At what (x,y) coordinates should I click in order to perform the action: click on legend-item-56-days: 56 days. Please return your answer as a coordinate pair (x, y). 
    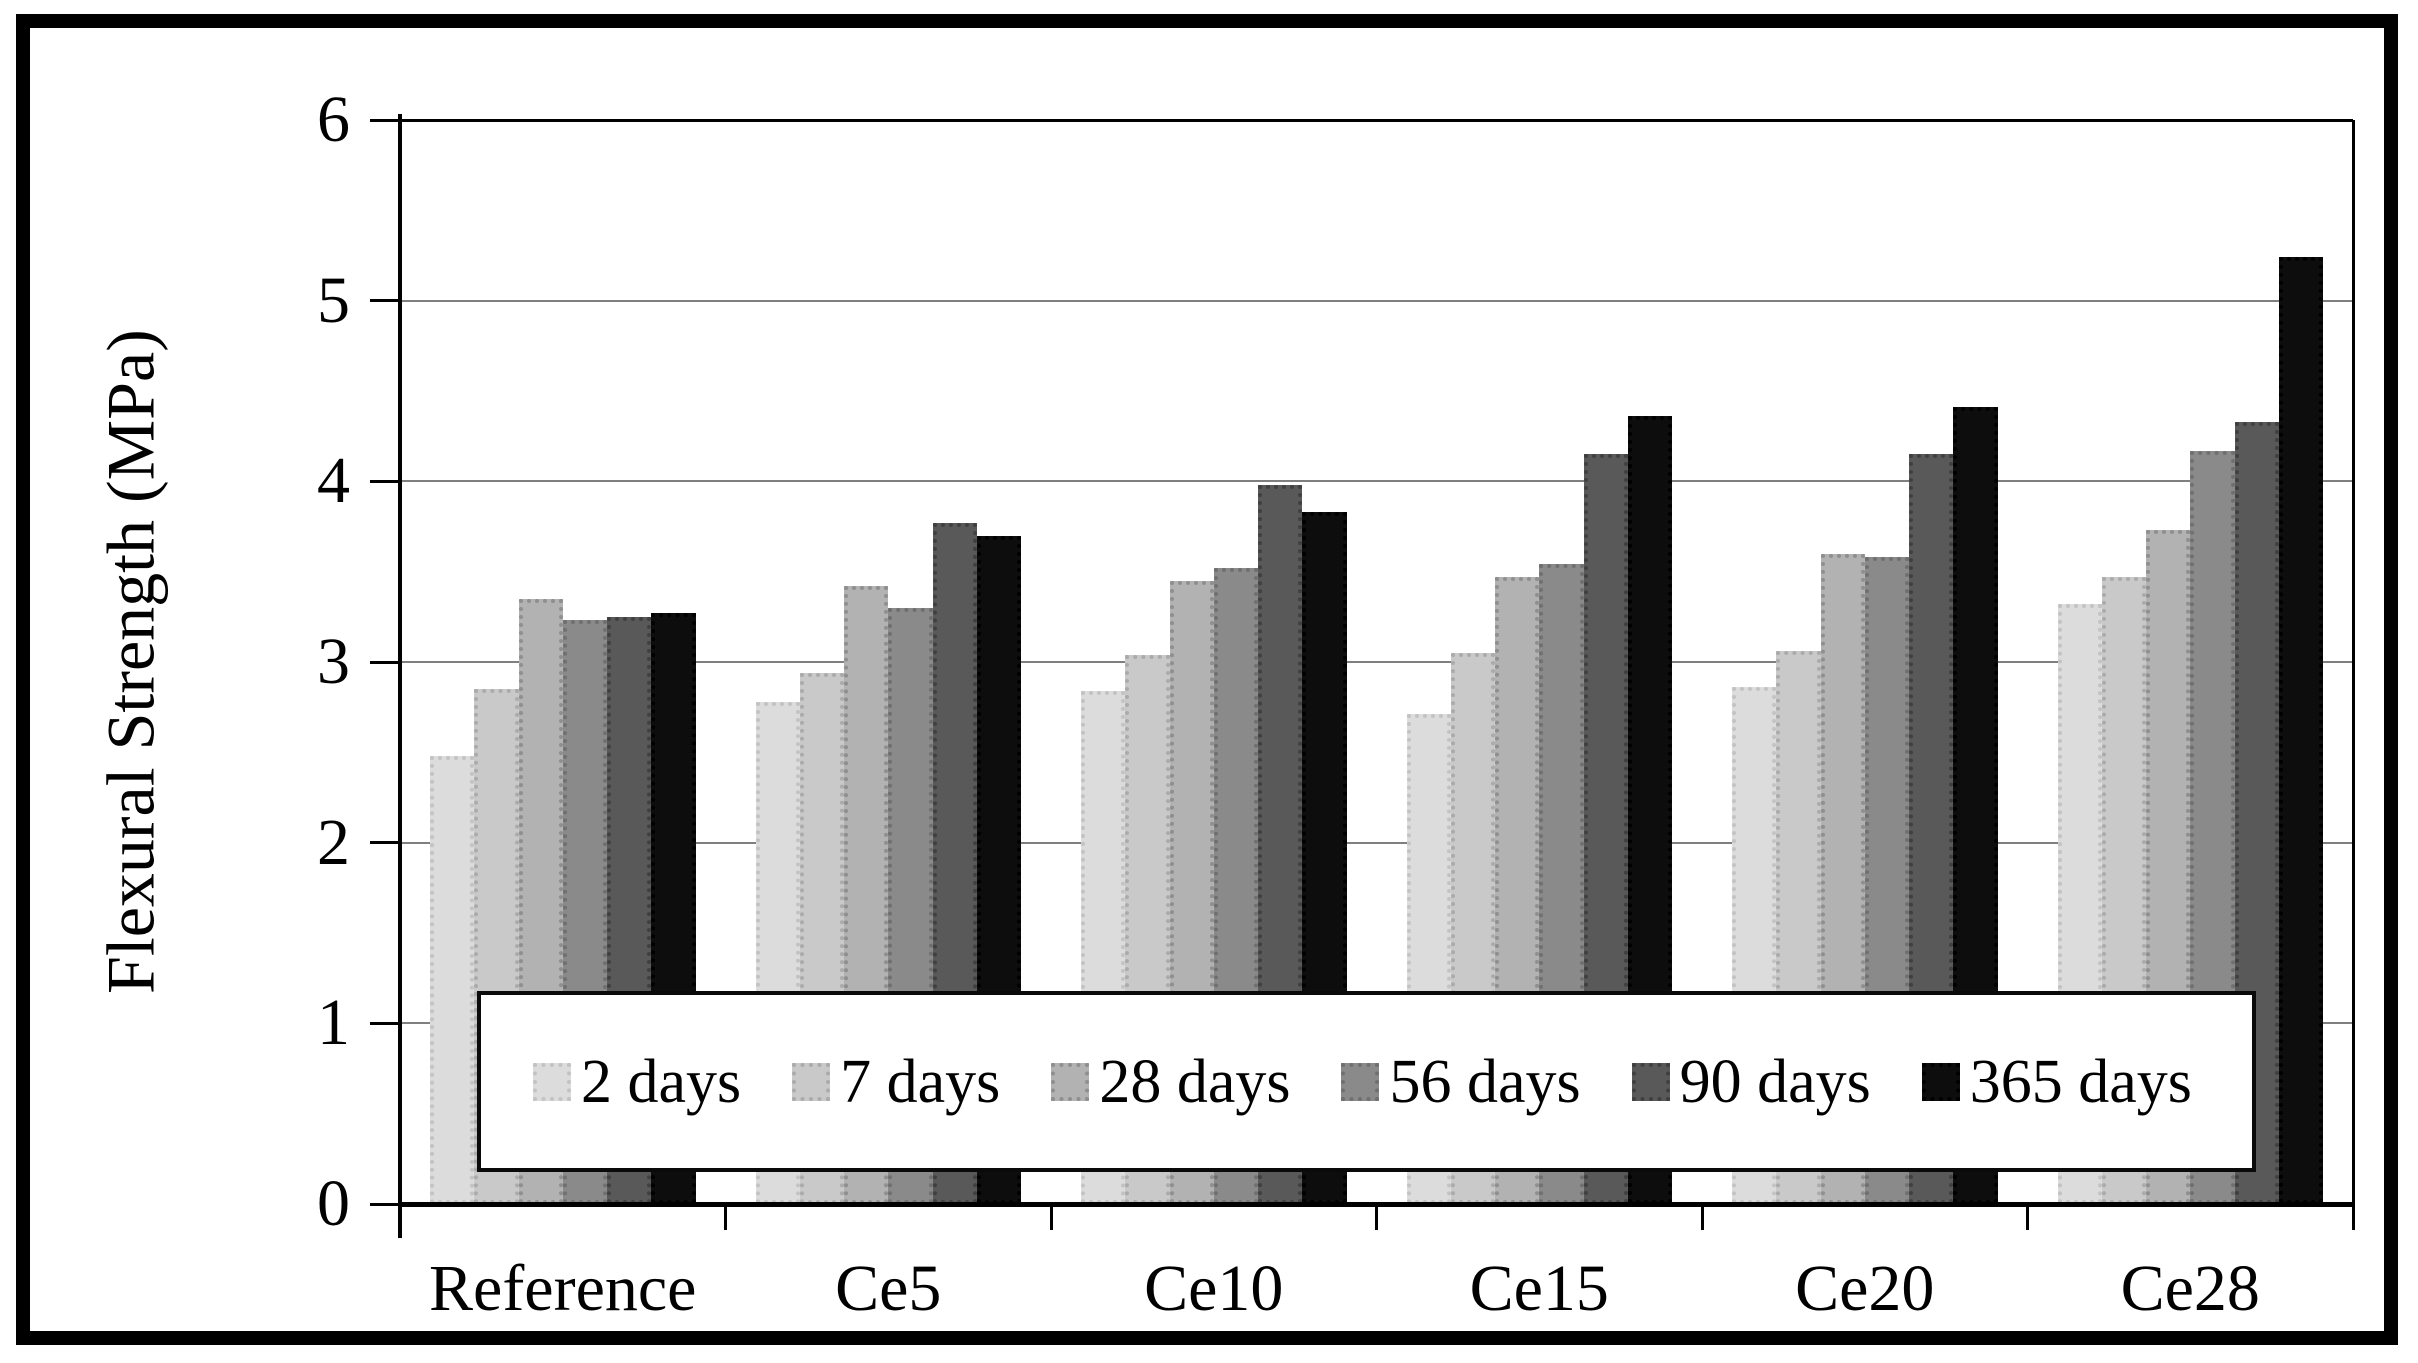
    Looking at the image, I should click on (1461, 1081).